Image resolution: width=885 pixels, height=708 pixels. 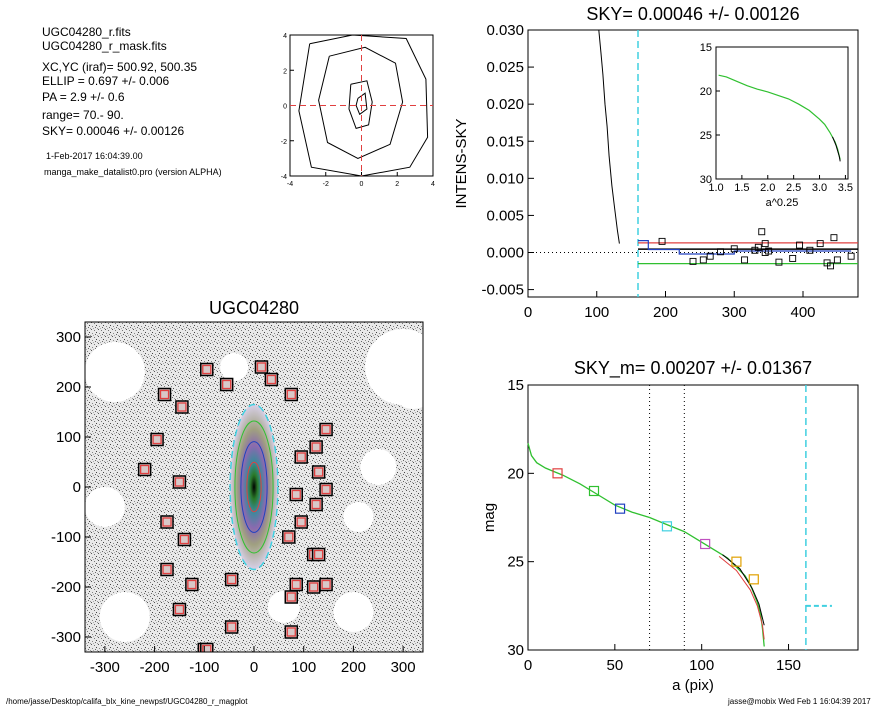 What do you see at coordinates (596, 312) in the screenshot?
I see `sky-xtick-label: 100` at bounding box center [596, 312].